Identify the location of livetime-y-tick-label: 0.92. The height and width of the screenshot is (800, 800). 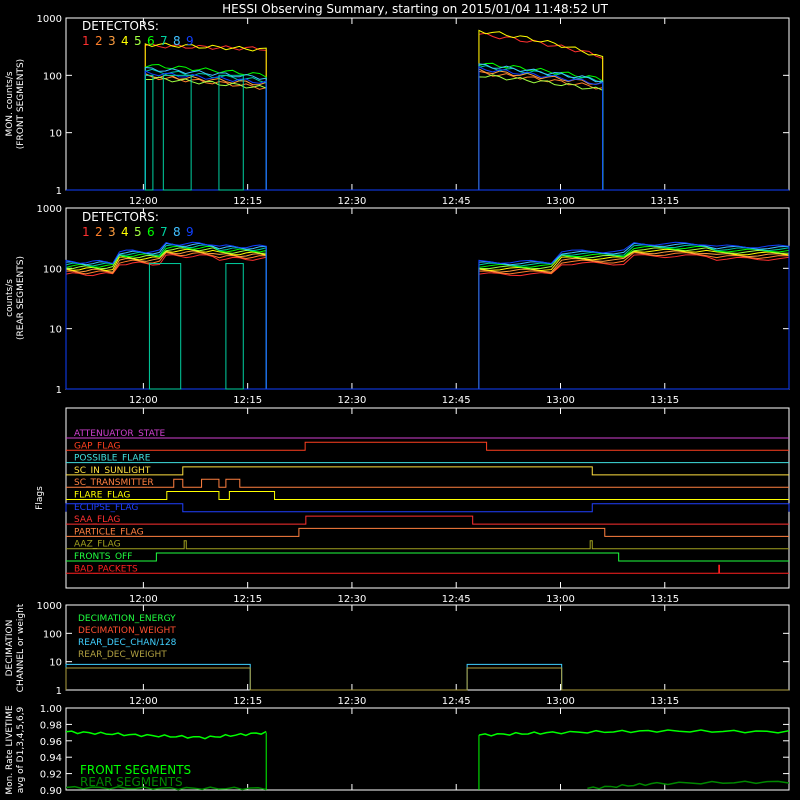
(51, 775).